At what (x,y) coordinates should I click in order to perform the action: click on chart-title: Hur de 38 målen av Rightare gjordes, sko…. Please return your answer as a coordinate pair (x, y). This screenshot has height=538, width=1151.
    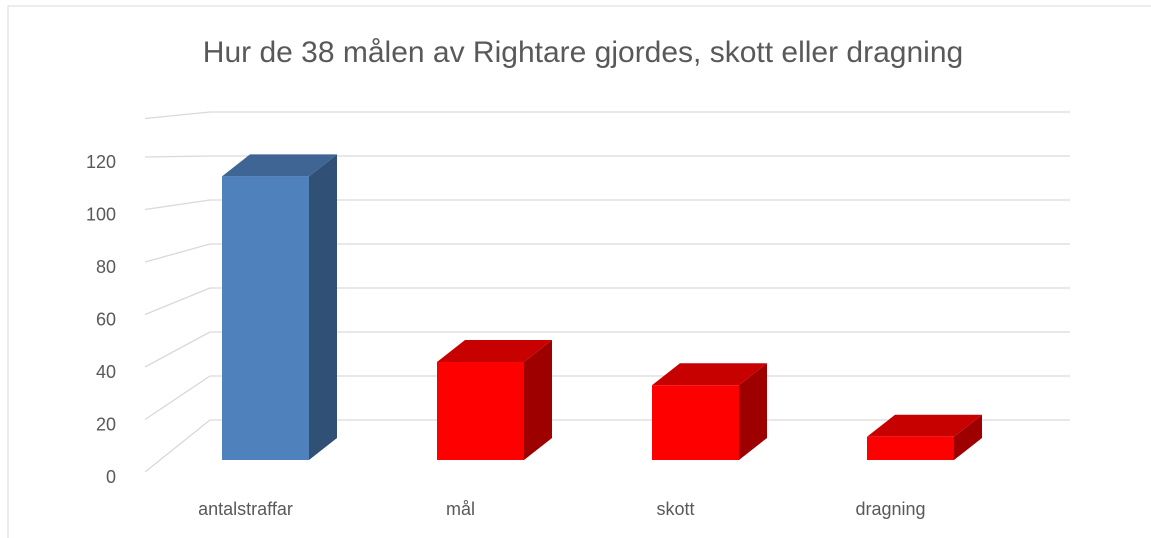
    Looking at the image, I should click on (583, 52).